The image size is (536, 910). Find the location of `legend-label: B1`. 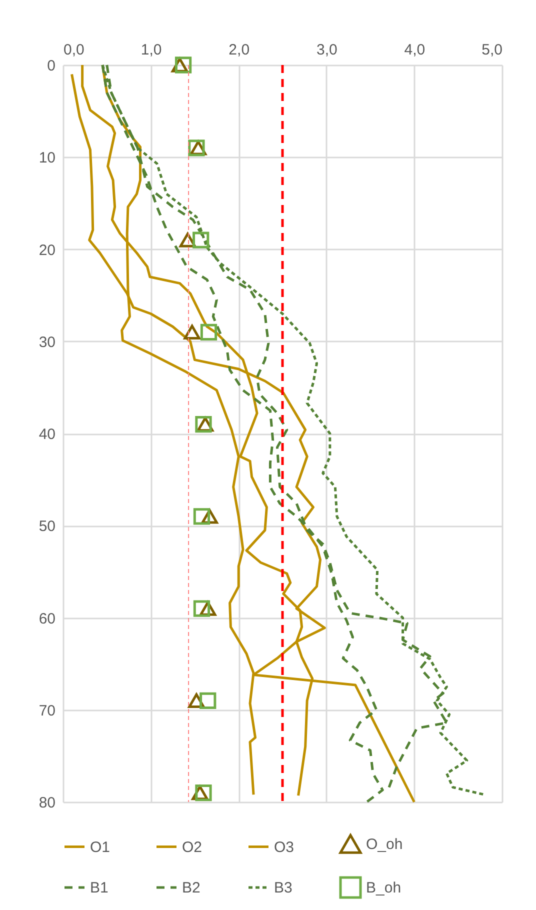

legend-label: B1 is located at coordinates (99, 888).